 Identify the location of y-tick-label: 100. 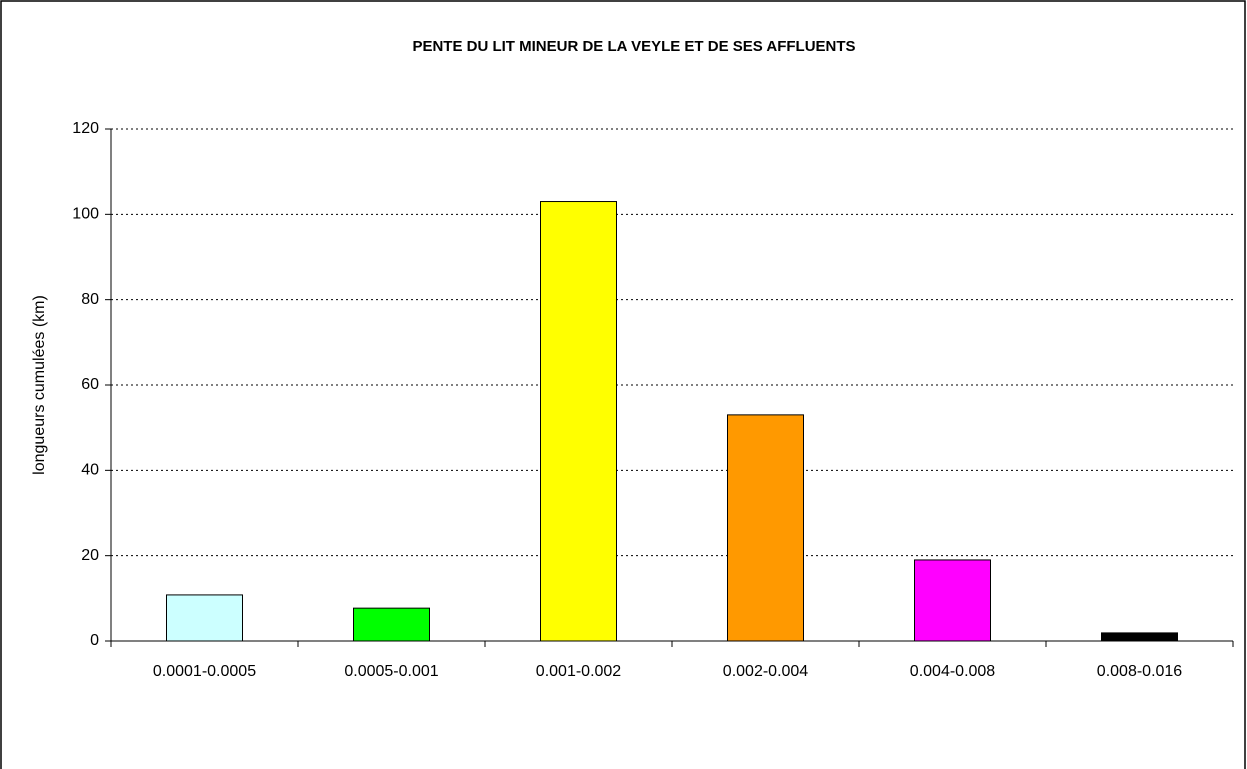
(85, 214).